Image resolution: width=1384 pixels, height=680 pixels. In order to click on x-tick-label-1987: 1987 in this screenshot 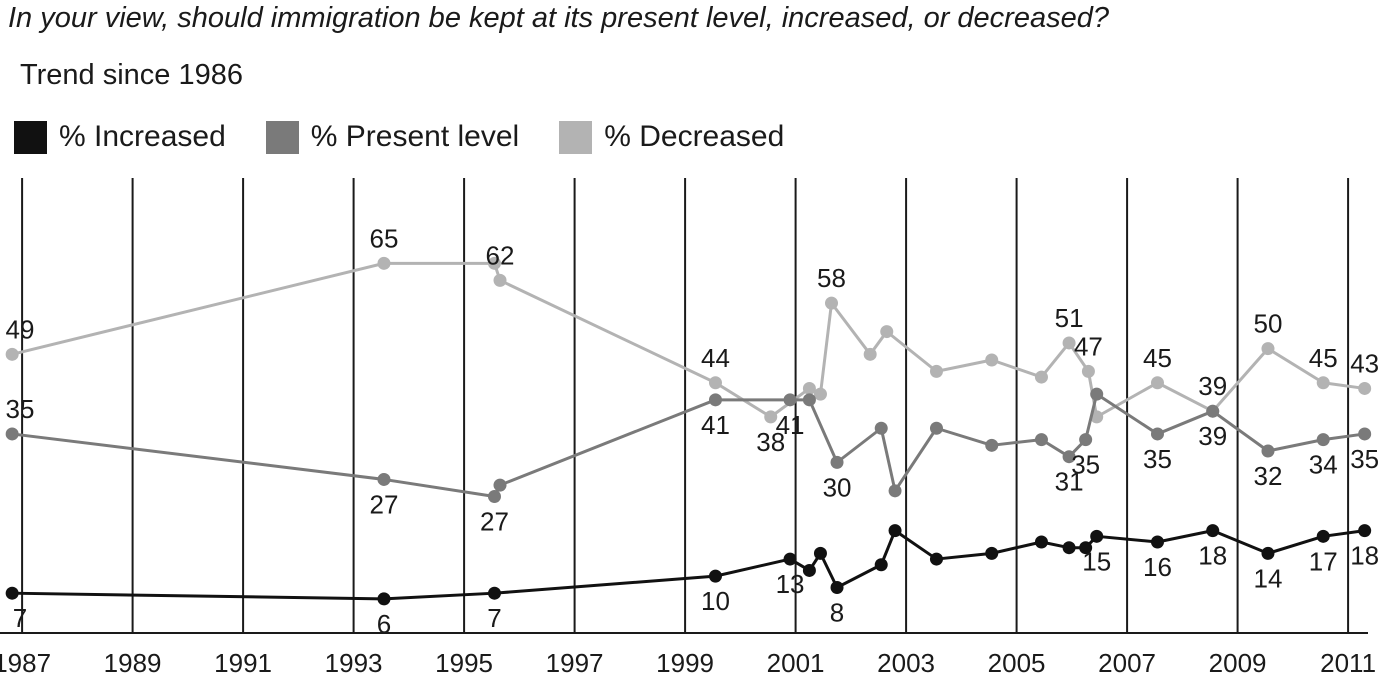, I will do `click(25, 663)`.